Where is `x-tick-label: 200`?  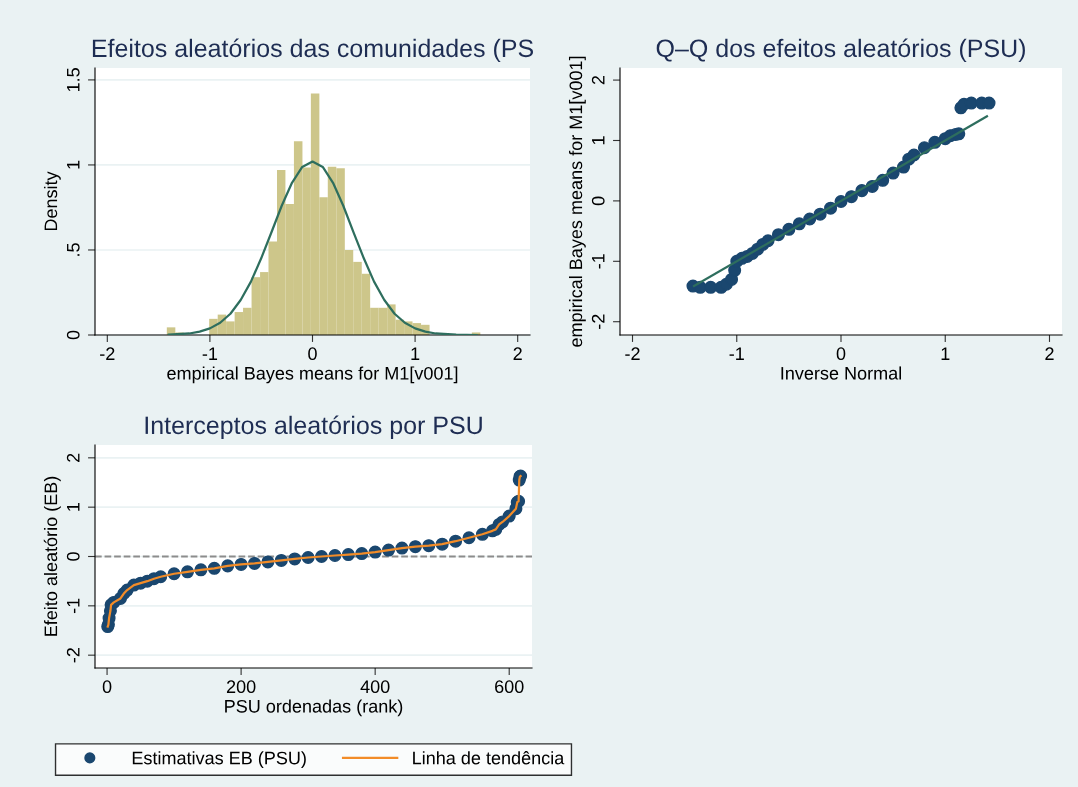
x-tick-label: 200 is located at coordinates (241, 687).